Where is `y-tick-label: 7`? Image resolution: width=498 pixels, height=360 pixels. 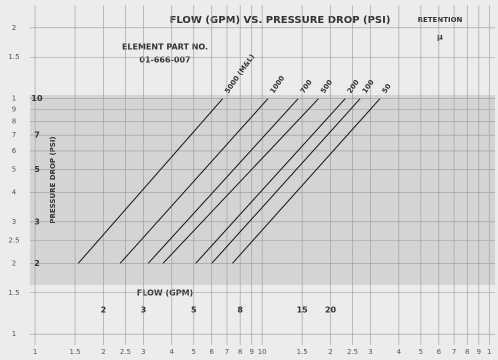
y-tick-label: 7 is located at coordinates (14, 135).